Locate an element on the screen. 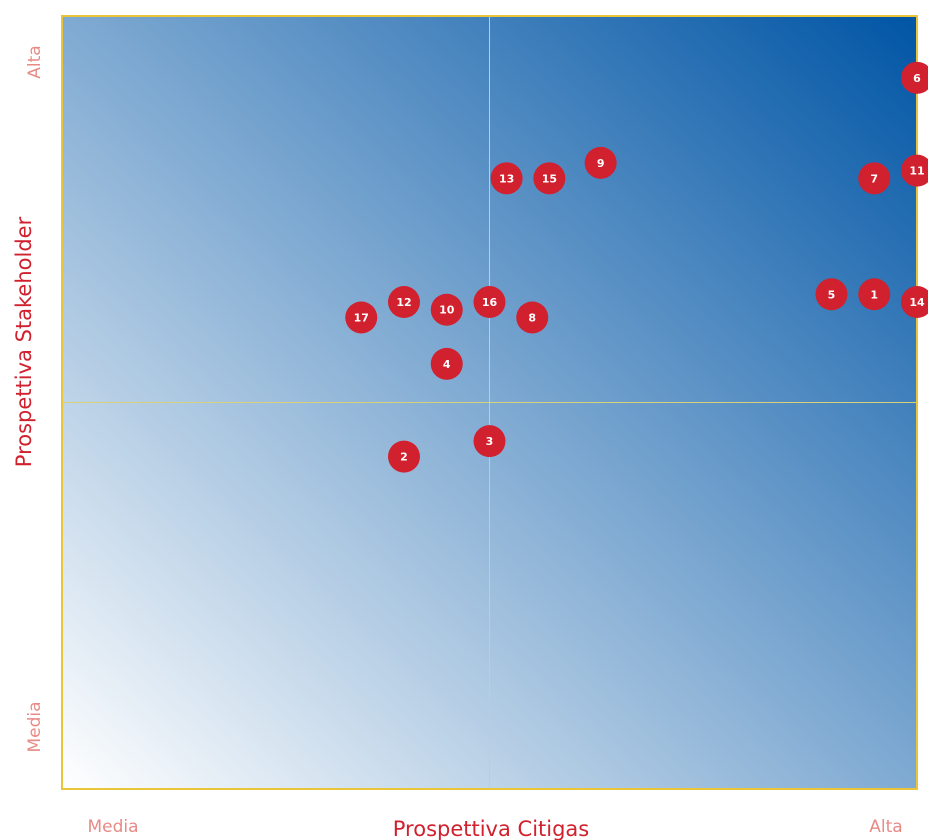 This screenshot has width=928, height=840. marker-label: 12 is located at coordinates (403, 302).